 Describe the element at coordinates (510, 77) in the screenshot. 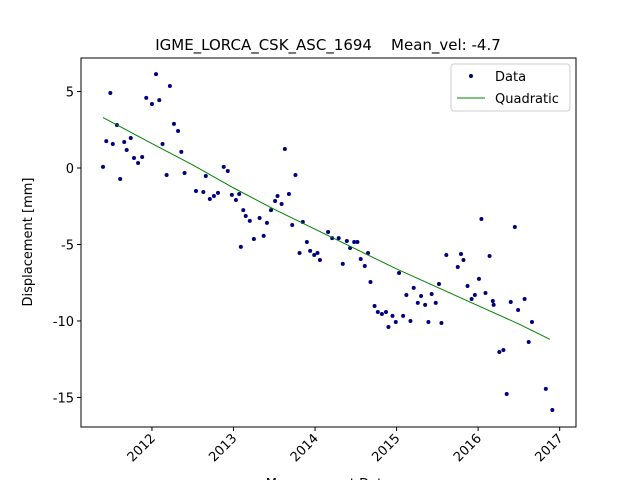

I see `legend-label: Data` at that location.